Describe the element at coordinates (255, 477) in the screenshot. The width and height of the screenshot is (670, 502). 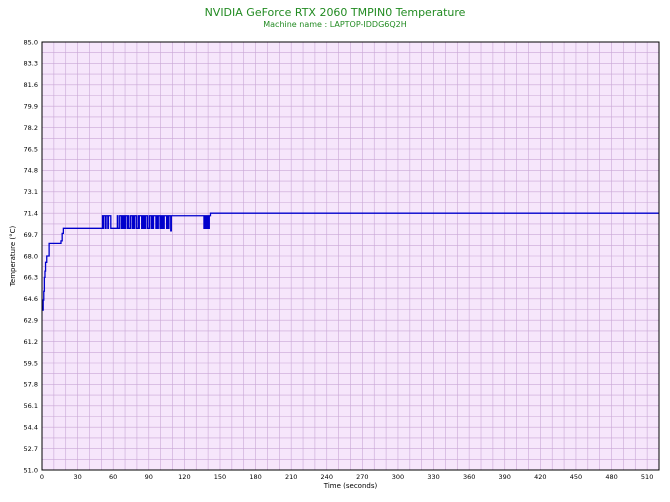
I see `x-tick-label: 180` at that location.